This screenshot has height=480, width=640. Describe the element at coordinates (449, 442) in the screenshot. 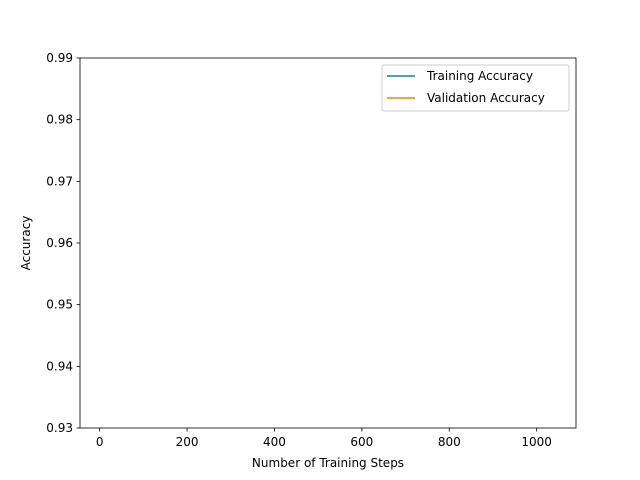

I see `x-tick-label: 800` at that location.